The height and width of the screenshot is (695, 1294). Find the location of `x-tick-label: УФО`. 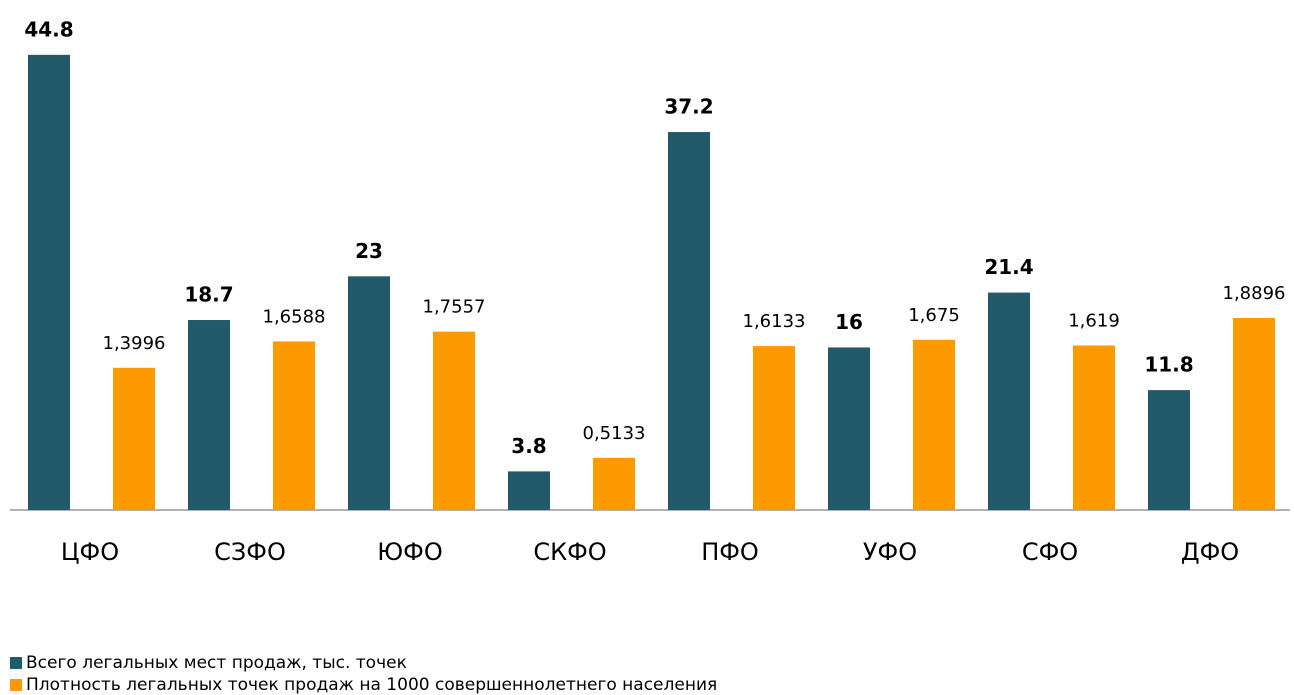

x-tick-label: УФО is located at coordinates (890, 552).